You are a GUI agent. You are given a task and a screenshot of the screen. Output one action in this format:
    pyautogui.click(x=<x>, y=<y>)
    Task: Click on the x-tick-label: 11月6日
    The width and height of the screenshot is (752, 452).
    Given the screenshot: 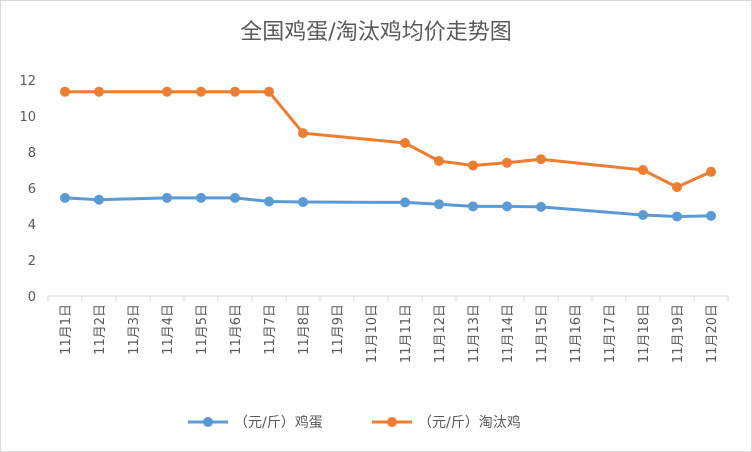 What is the action you would take?
    pyautogui.click(x=236, y=329)
    